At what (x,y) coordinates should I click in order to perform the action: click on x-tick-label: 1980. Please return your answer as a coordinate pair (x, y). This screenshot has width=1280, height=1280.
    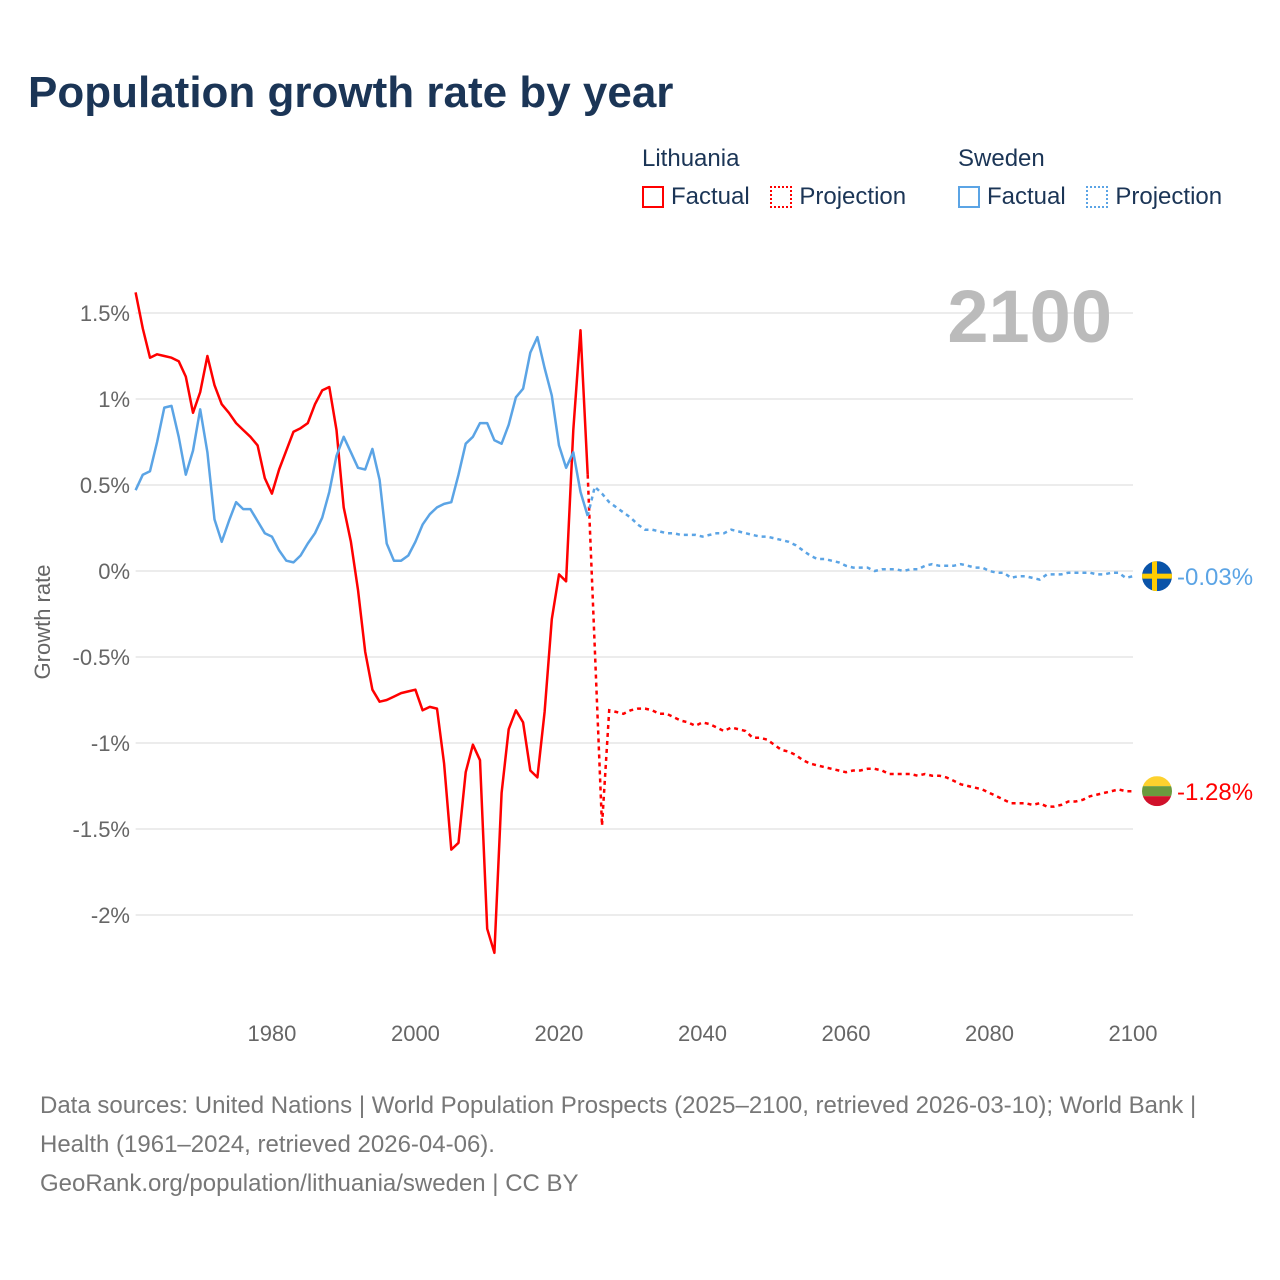
    Looking at the image, I should click on (271, 1033).